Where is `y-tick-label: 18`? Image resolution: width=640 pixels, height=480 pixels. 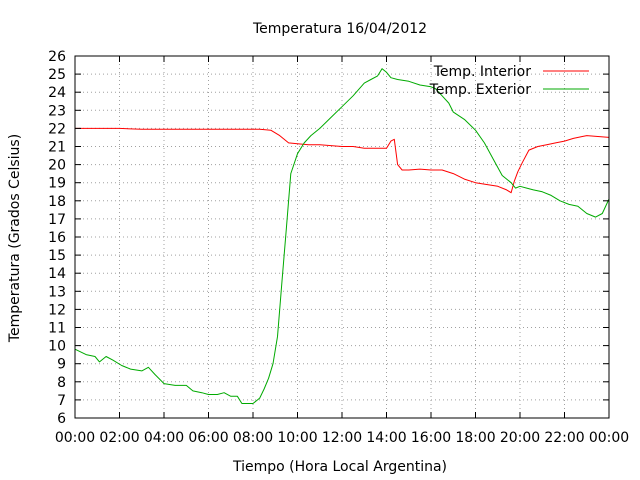 y-tick-label: 18 is located at coordinates (57, 202).